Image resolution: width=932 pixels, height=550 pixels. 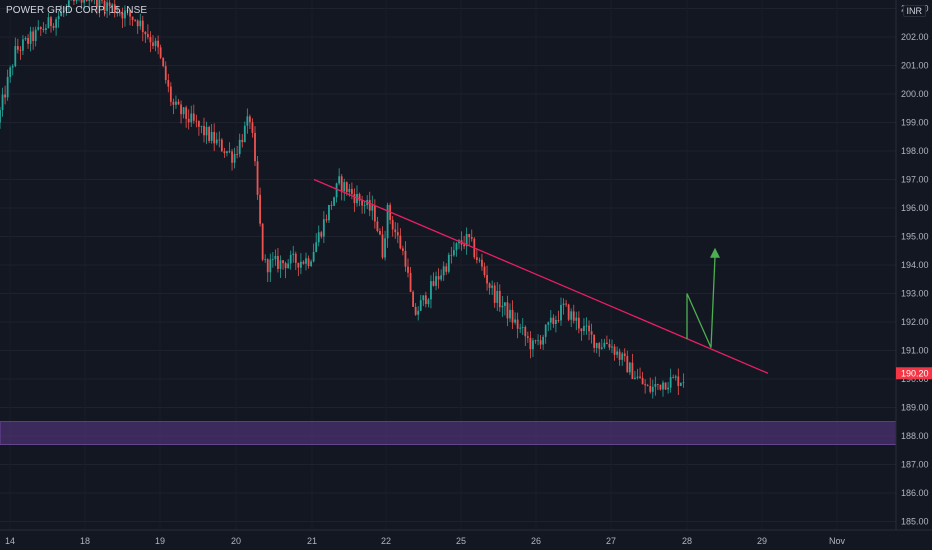 What do you see at coordinates (236, 541) in the screenshot?
I see `time-tick-label: 20` at bounding box center [236, 541].